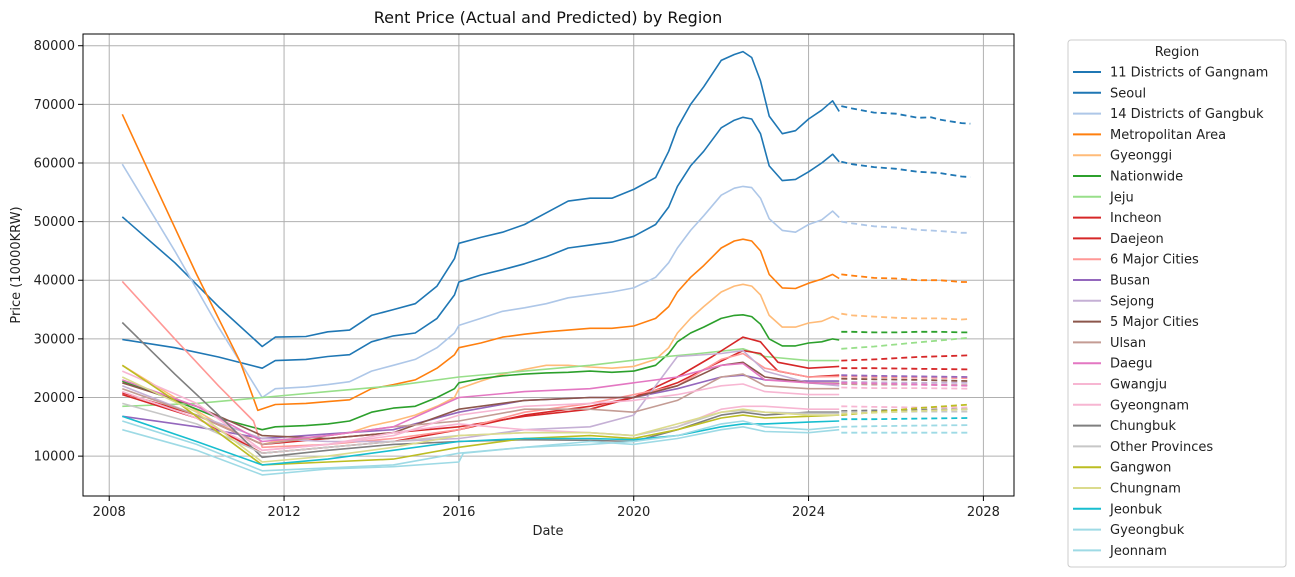 The height and width of the screenshot is (577, 1295). I want to click on predicted-line-daejeon, so click(906, 369).